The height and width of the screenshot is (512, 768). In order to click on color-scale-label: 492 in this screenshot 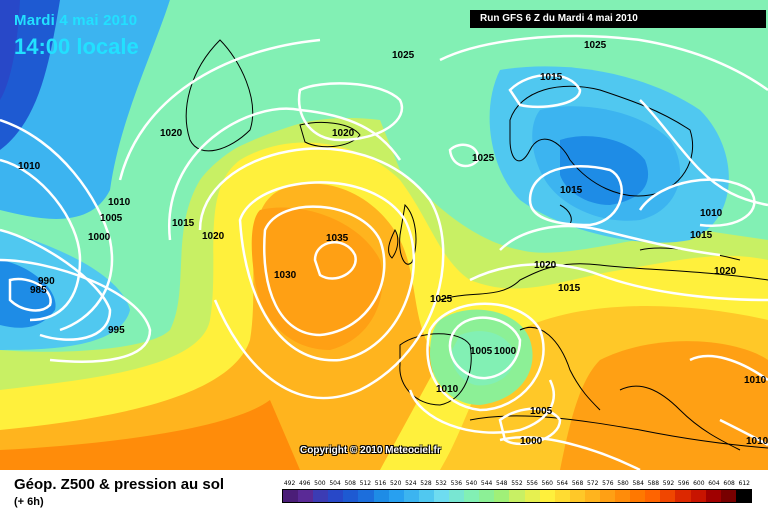, I will do `click(289, 483)`.